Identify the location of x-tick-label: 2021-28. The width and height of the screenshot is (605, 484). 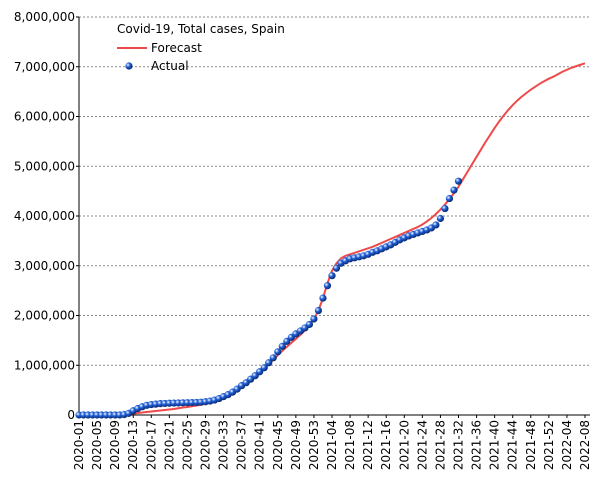
(440, 445).